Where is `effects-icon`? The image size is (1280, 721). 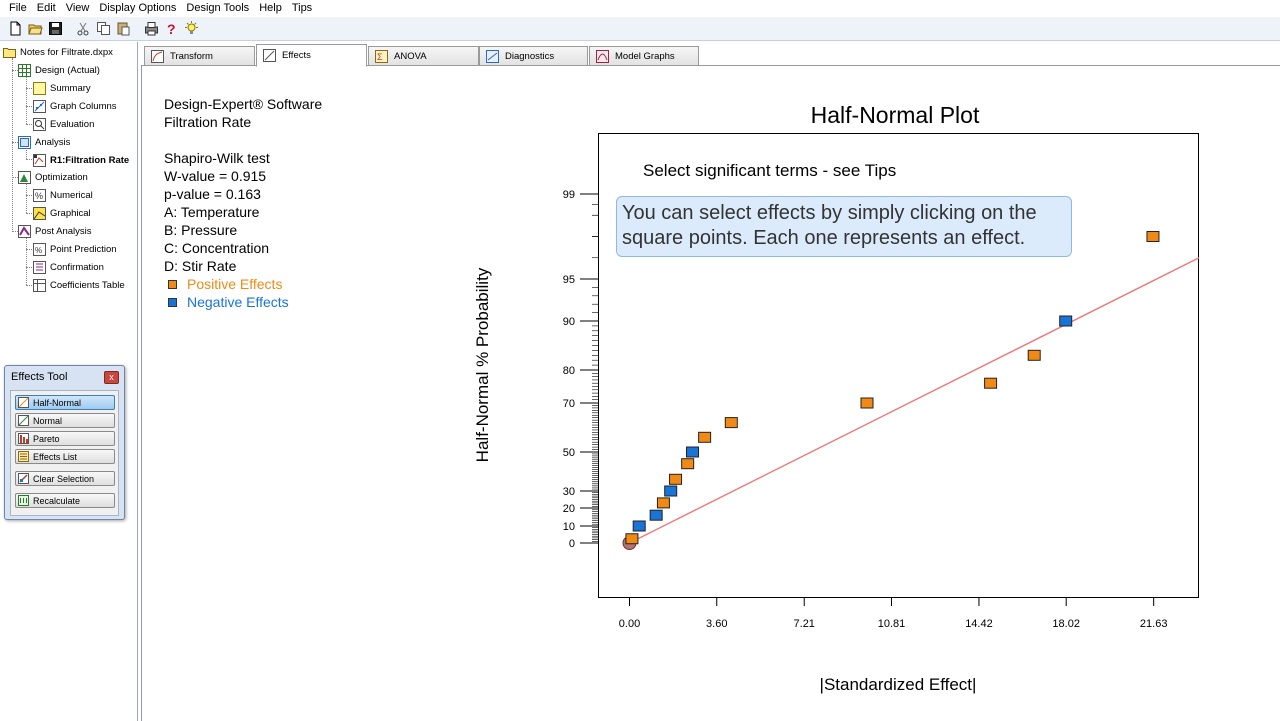 effects-icon is located at coordinates (269, 55).